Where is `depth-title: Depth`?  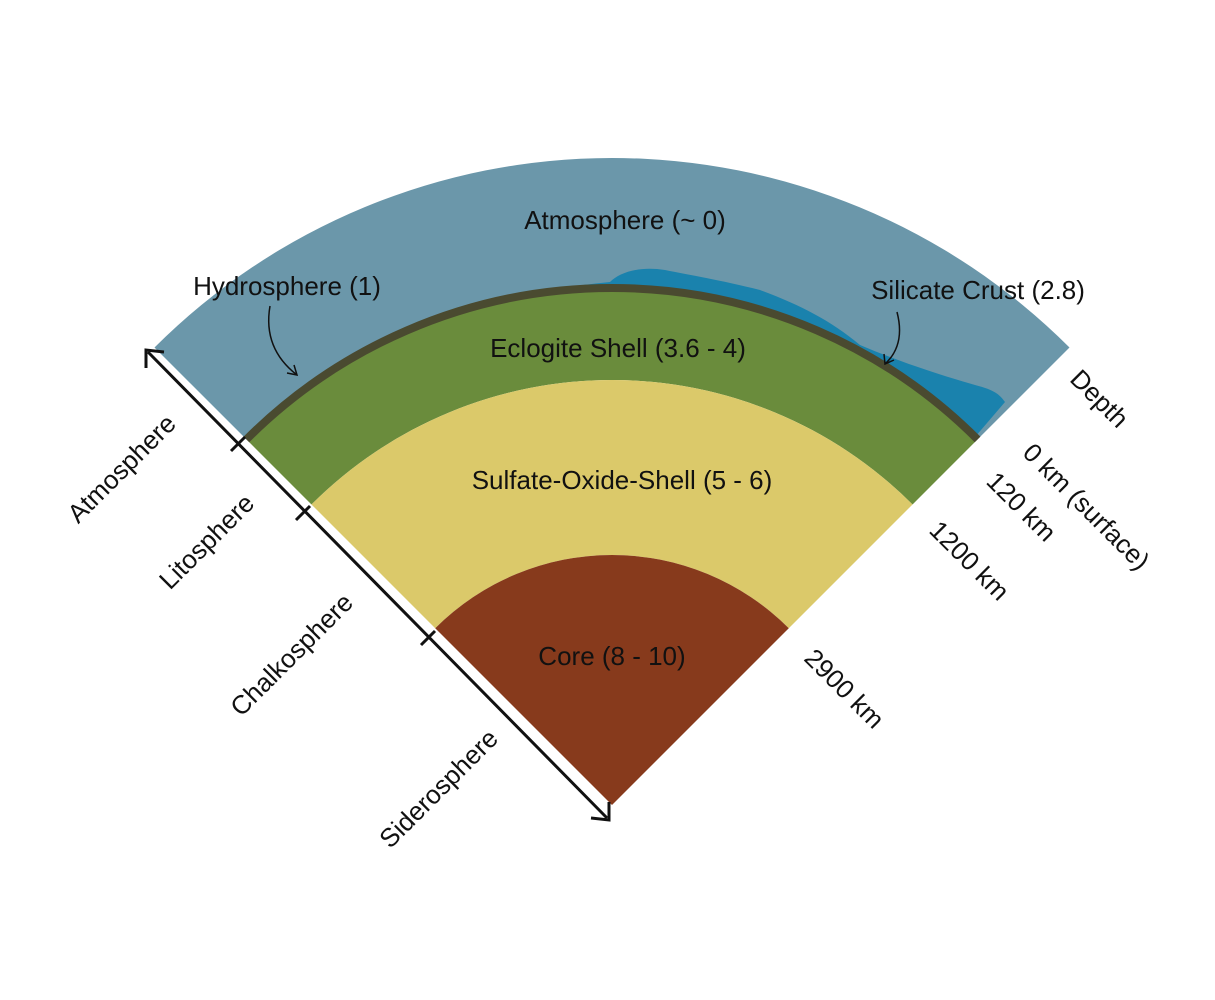 depth-title: Depth is located at coordinates (1099, 398).